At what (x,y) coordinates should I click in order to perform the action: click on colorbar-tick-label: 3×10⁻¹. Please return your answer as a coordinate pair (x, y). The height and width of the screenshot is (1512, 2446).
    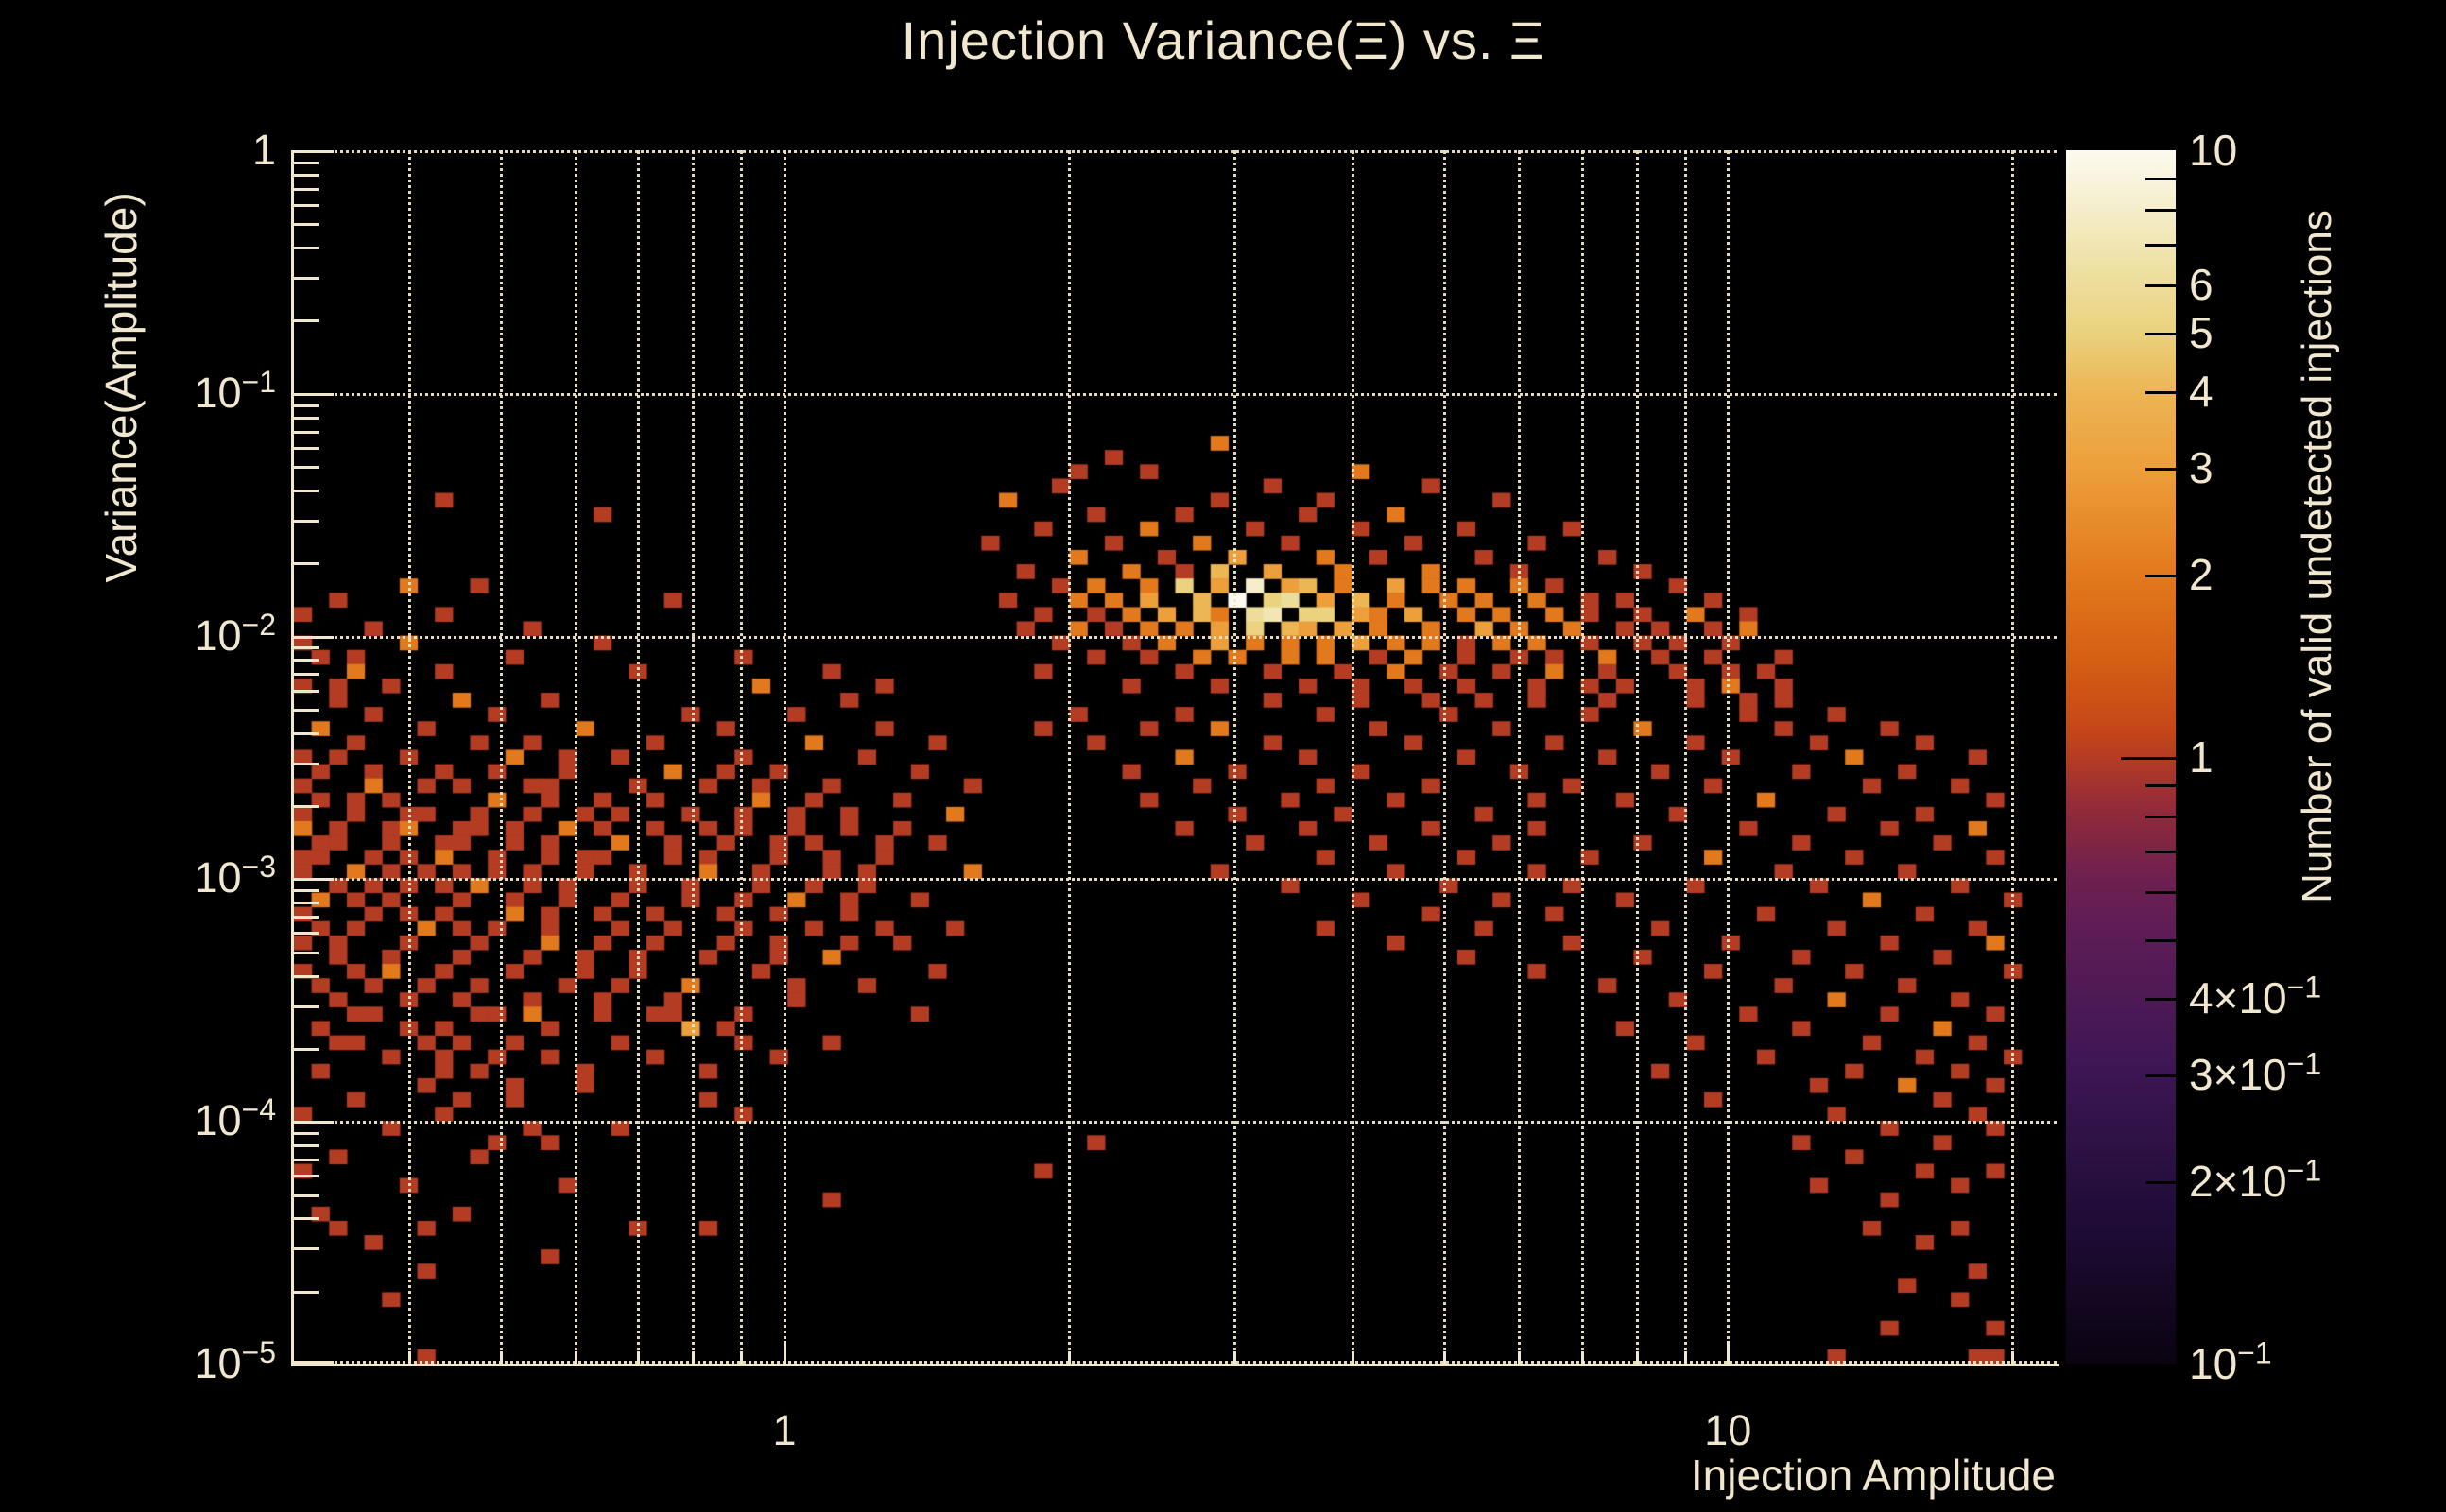
    Looking at the image, I should click on (2255, 1072).